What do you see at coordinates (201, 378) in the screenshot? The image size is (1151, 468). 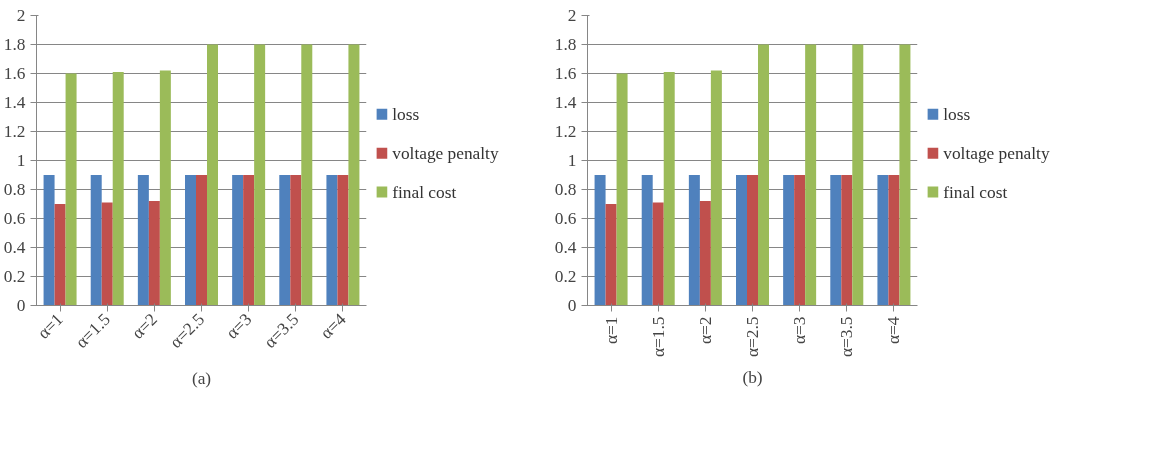 I see `text: (a)` at bounding box center [201, 378].